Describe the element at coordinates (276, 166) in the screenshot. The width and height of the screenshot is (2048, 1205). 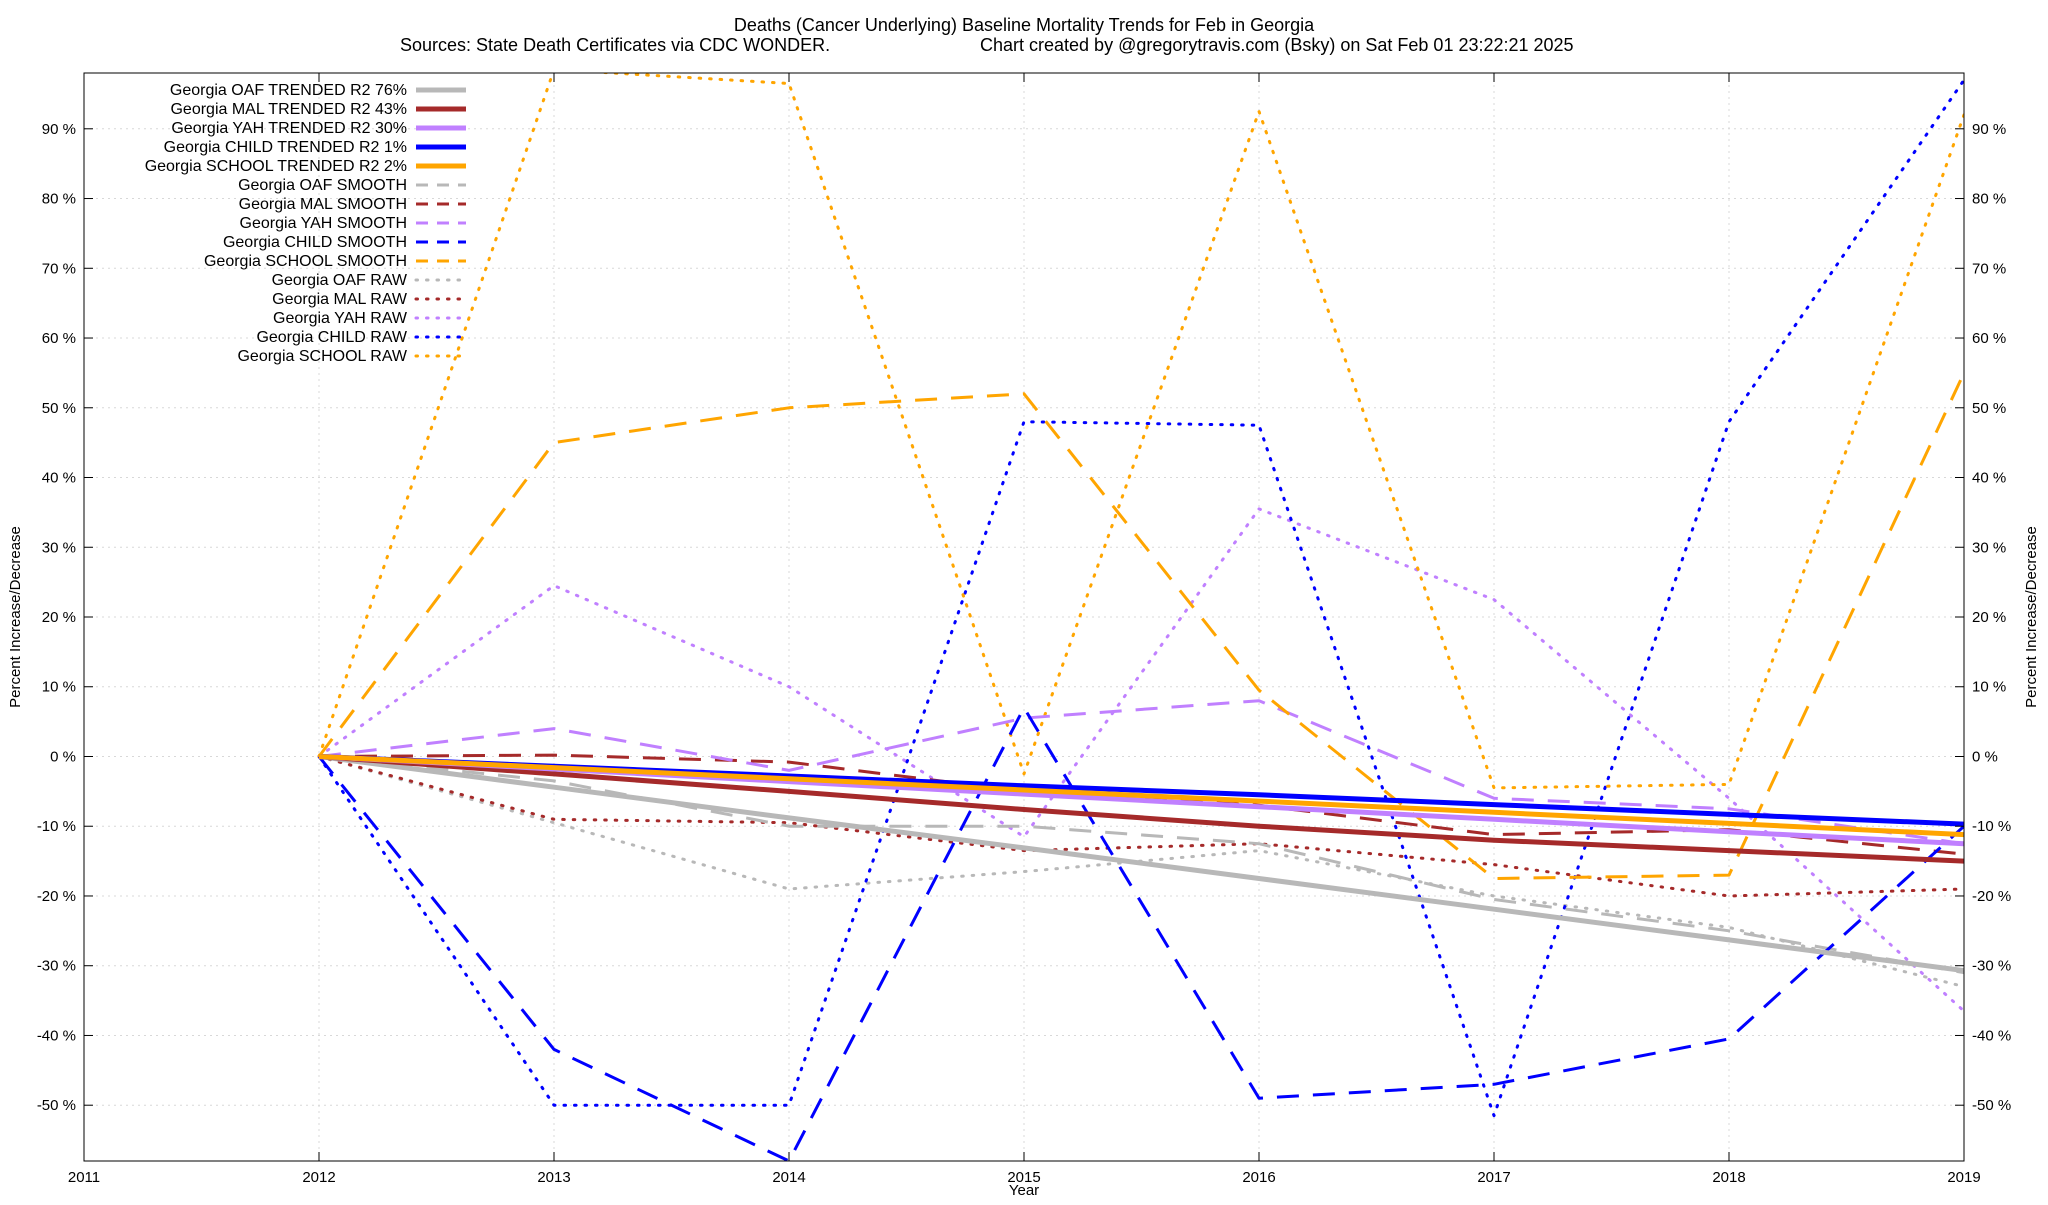
I see `legend-label: Georgia SCHOOL TRENDED R2 2%` at that location.